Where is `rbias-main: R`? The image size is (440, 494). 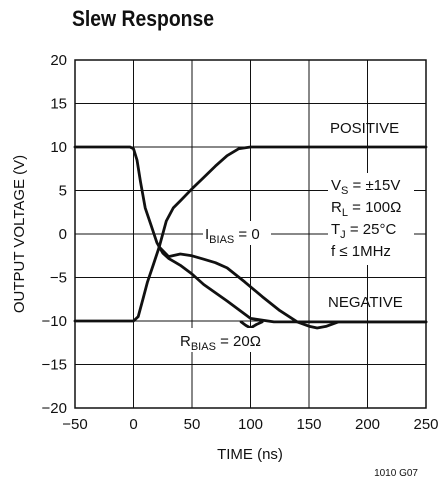
rbias-main: R is located at coordinates (185, 341).